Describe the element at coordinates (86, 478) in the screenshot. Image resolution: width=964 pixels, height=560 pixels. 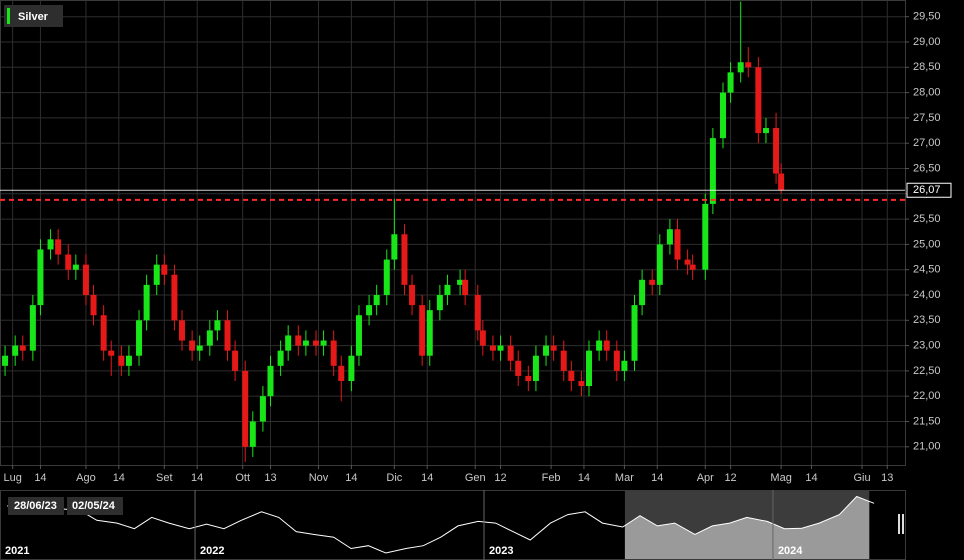
I see `x-tick-label: Ago` at that location.